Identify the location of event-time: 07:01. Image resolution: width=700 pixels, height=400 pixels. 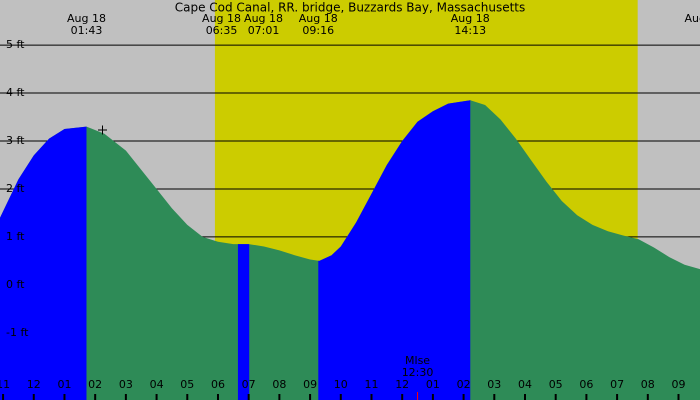
(264, 30).